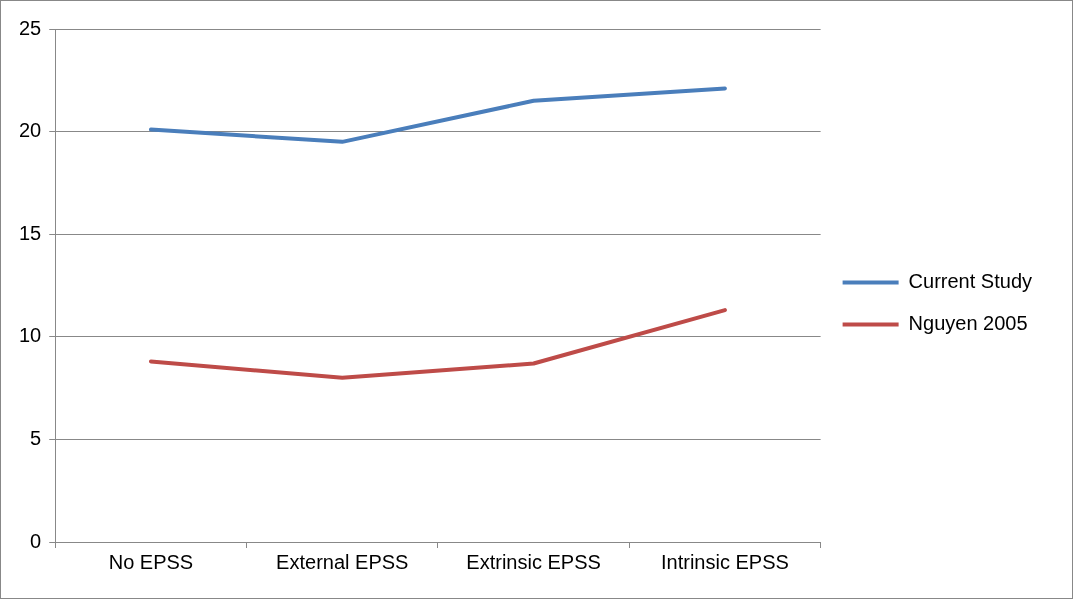 The height and width of the screenshot is (599, 1073). What do you see at coordinates (968, 323) in the screenshot?
I see `legend-label: Nguyen 2005` at bounding box center [968, 323].